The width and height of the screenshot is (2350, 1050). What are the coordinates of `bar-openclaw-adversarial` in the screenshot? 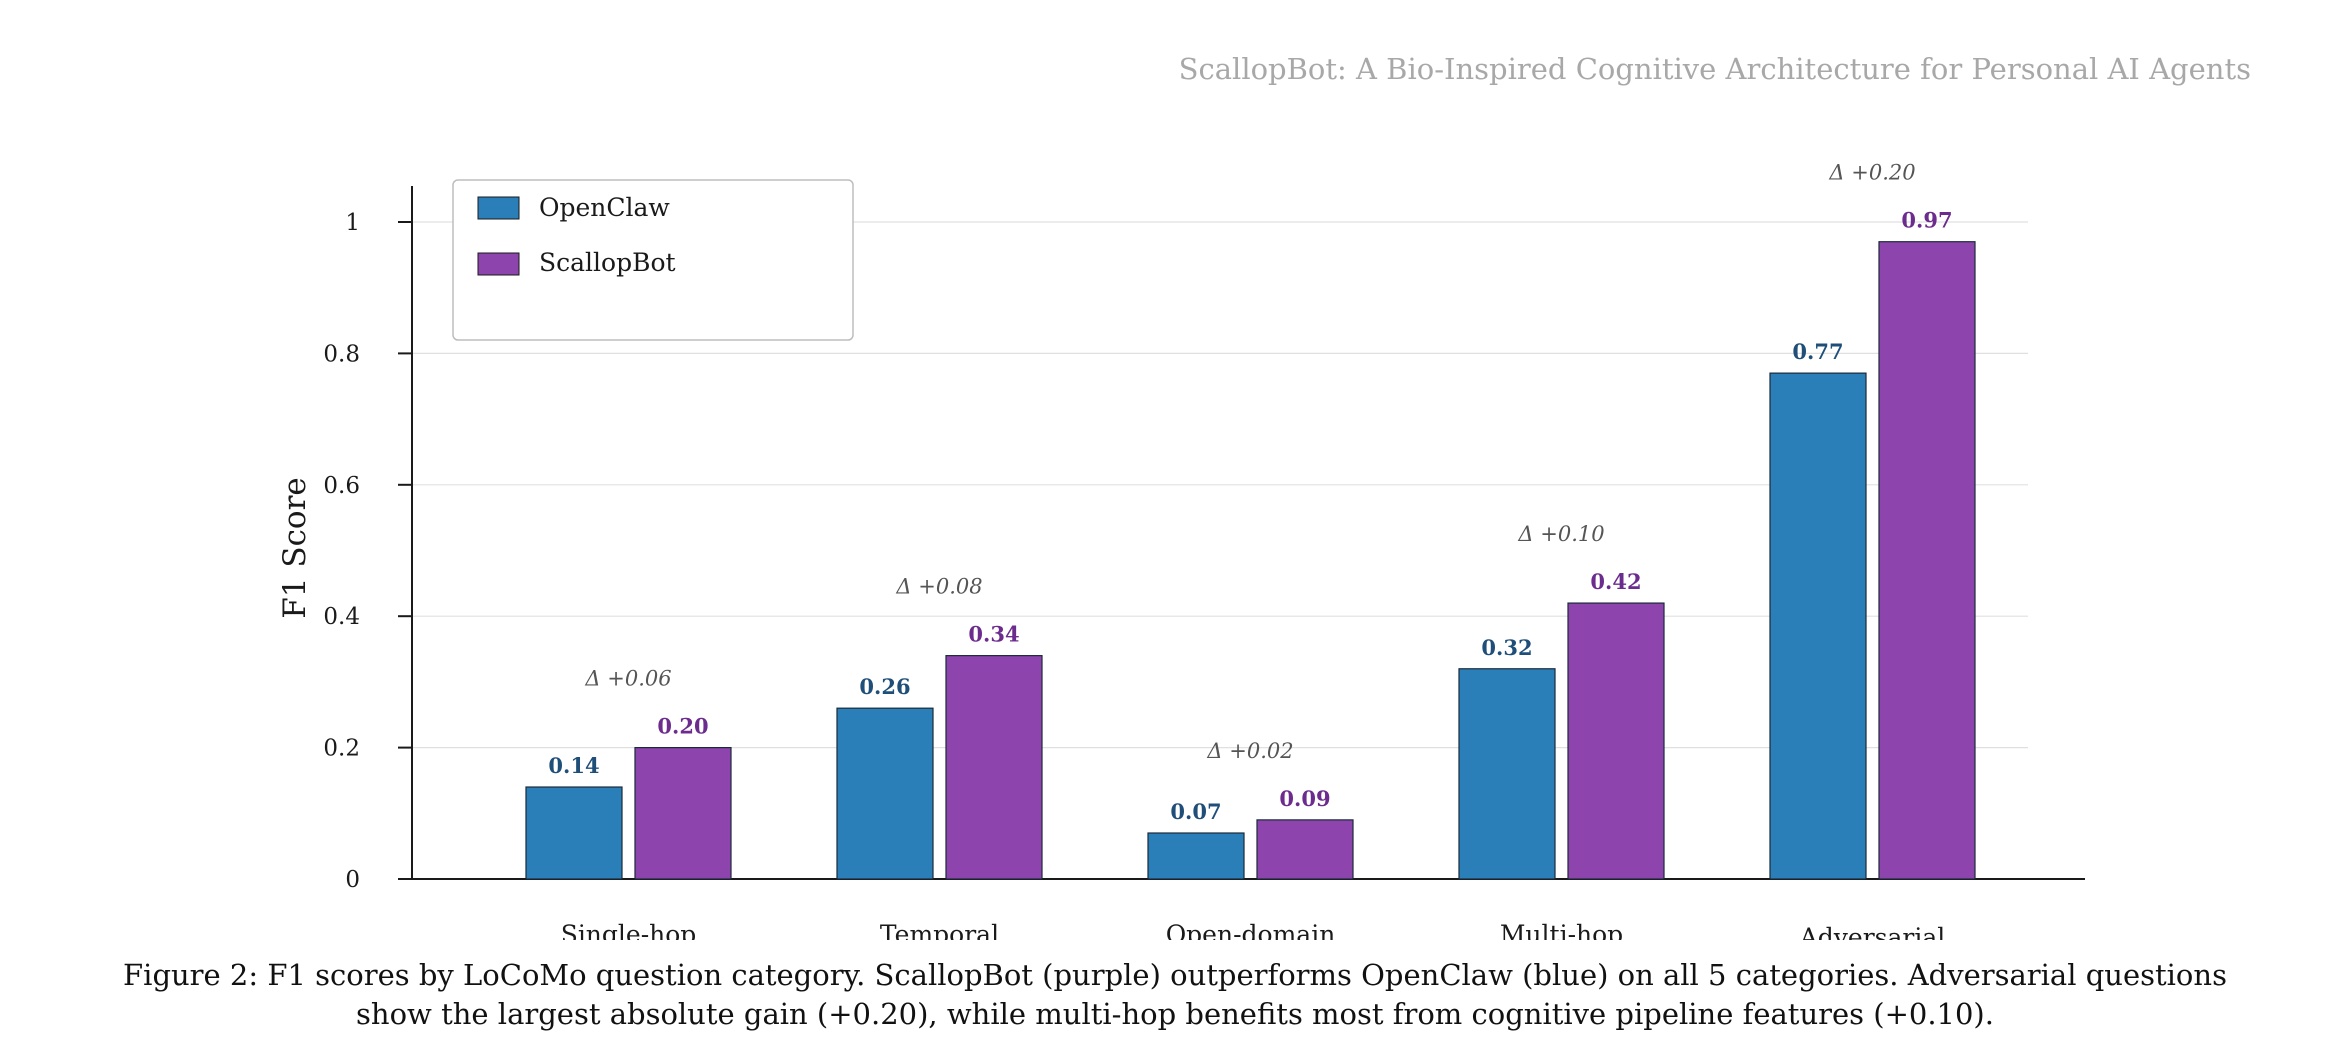 It's located at (1818, 626).